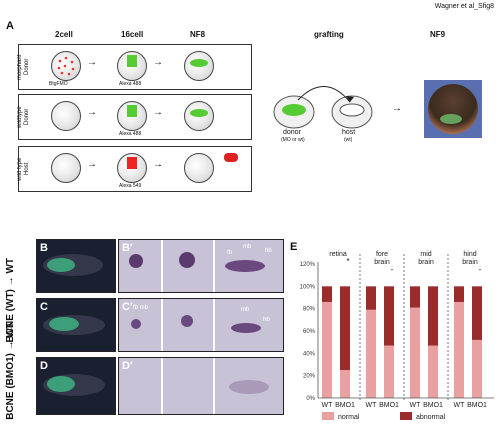  Describe the element at coordinates (23, 169) in the screenshot. I see `row-label: wild type Host` at that location.